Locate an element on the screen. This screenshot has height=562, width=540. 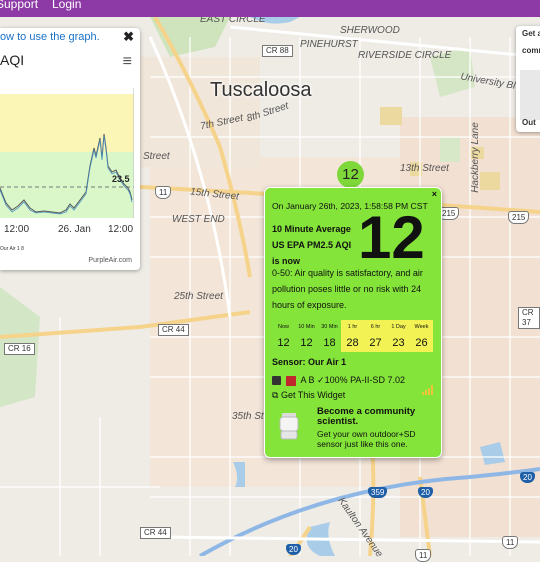
period-label: Now is located at coordinates (283, 326).